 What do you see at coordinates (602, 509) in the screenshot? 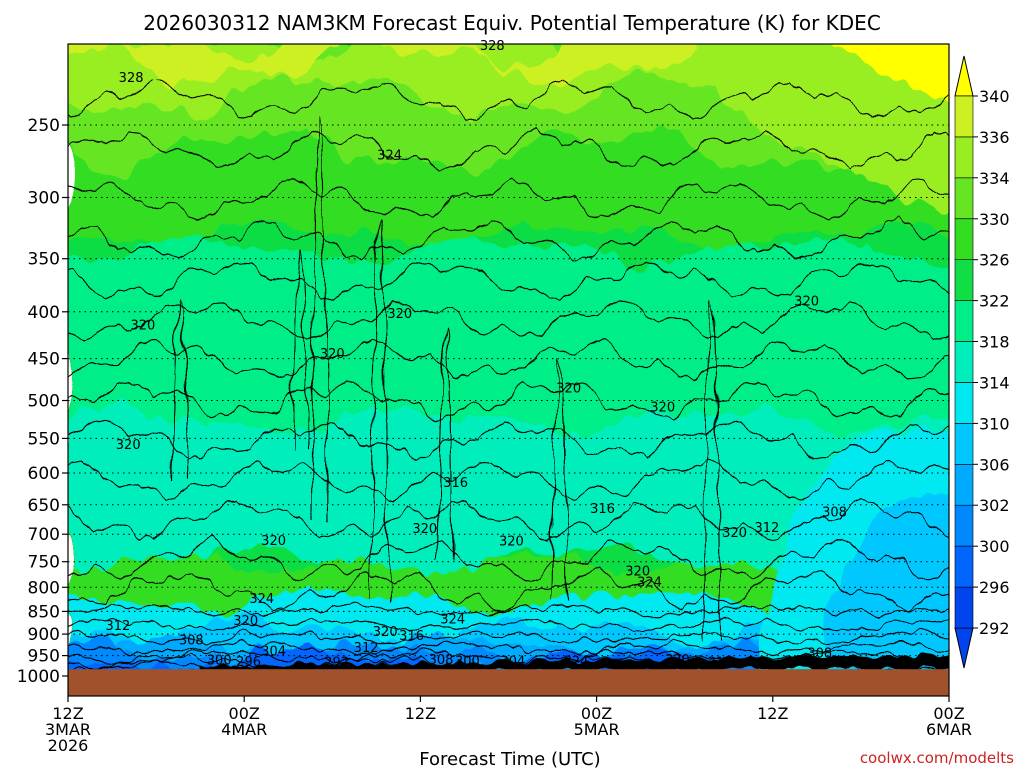
I see `contour-label-11: 316` at bounding box center [602, 509].